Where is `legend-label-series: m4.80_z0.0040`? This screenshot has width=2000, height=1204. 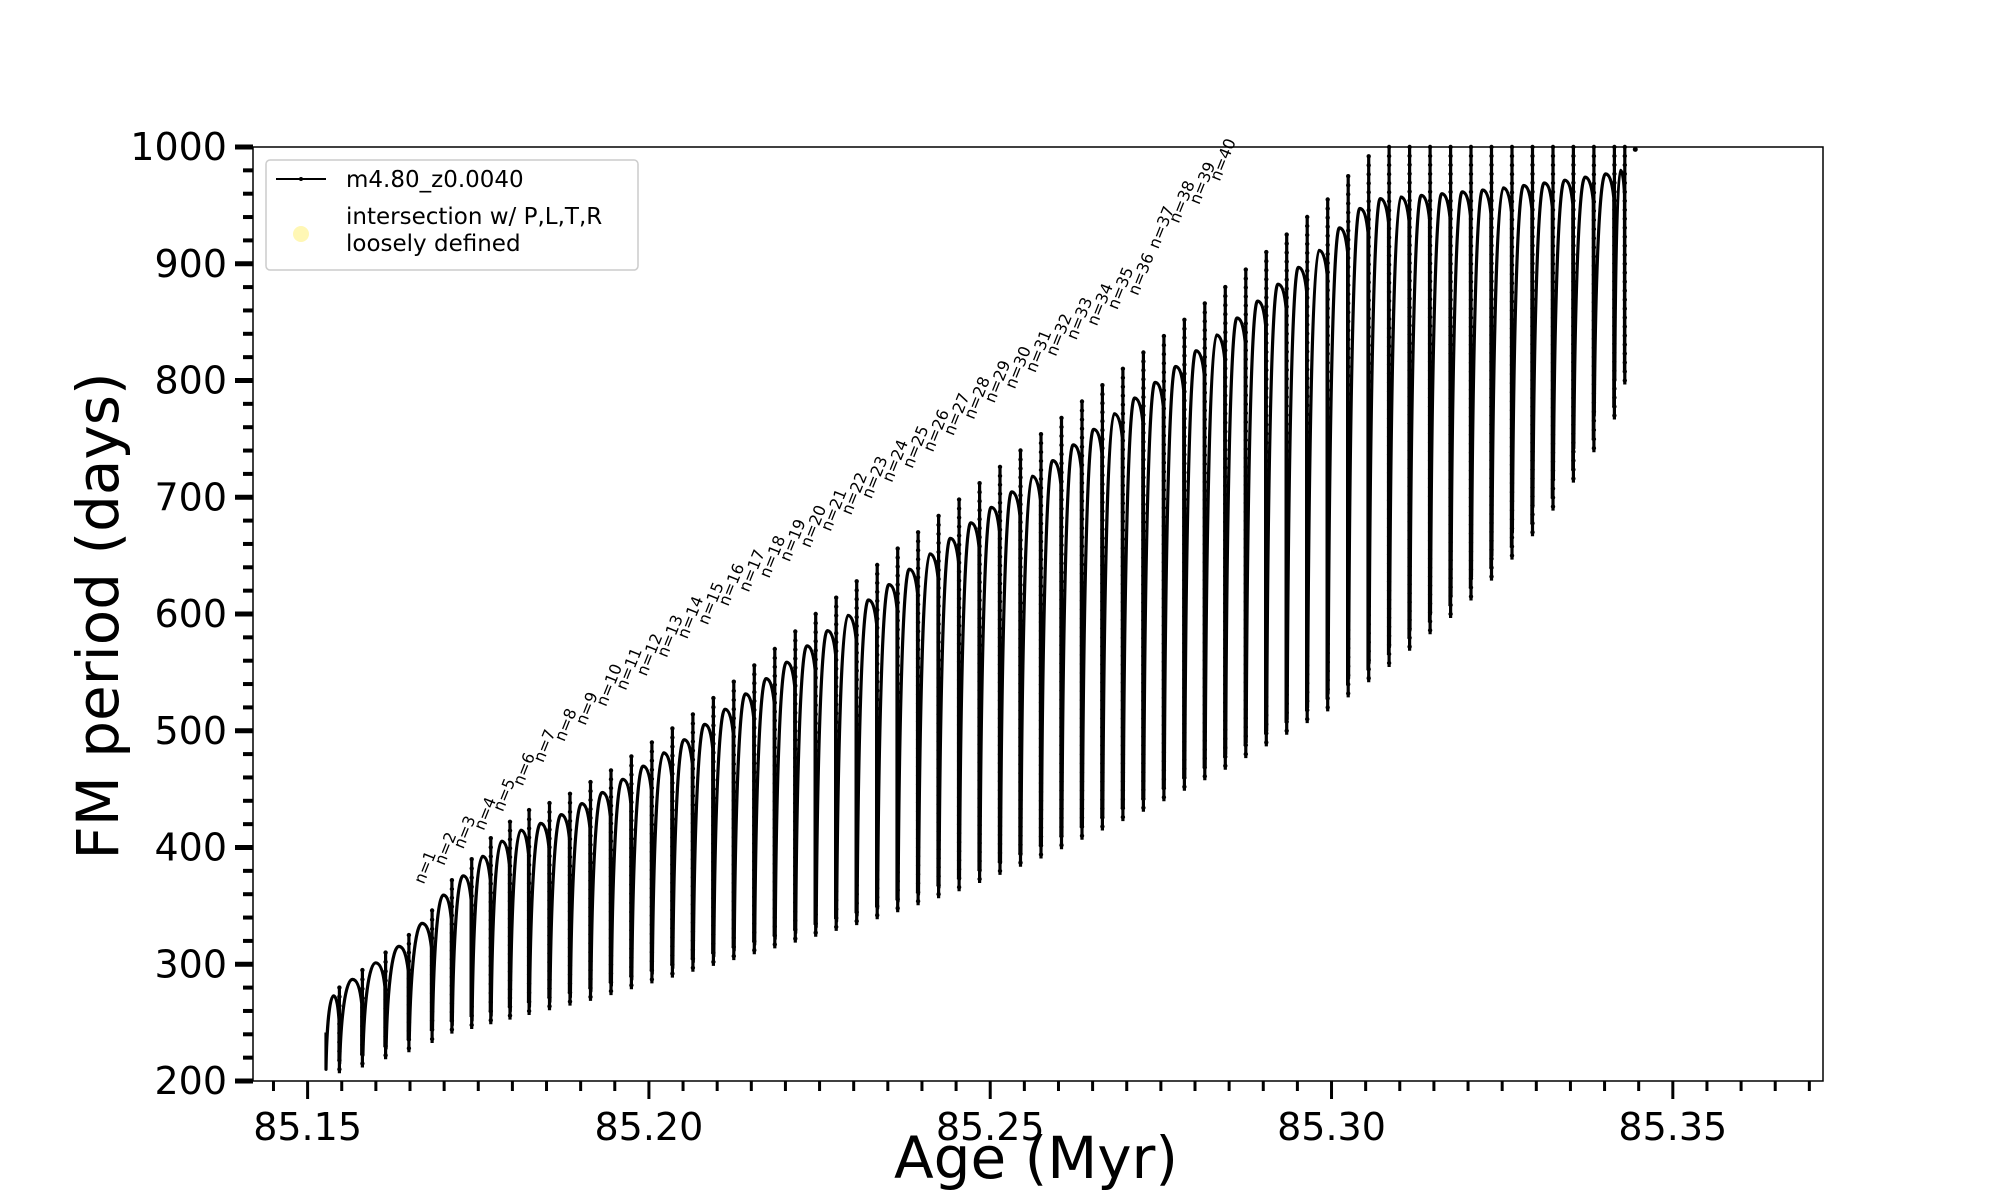 legend-label-series: m4.80_z0.0040 is located at coordinates (435, 180).